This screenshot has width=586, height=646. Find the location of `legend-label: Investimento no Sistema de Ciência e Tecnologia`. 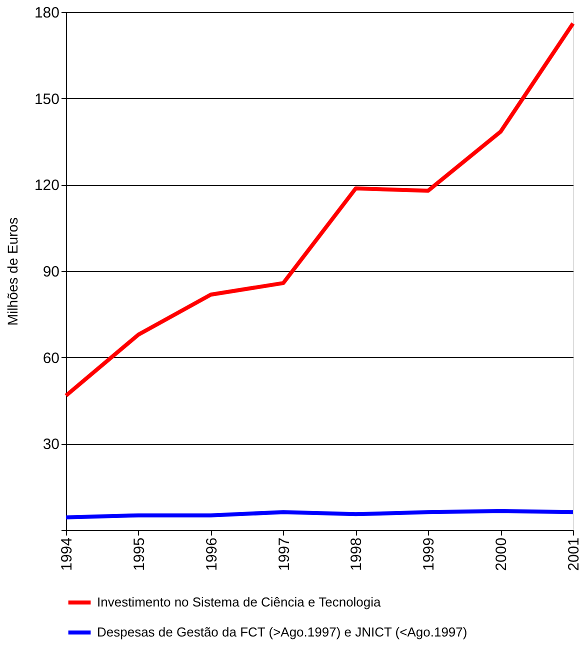

legend-label: Investimento no Sistema de Ciência e Tecnologia is located at coordinates (239, 602).